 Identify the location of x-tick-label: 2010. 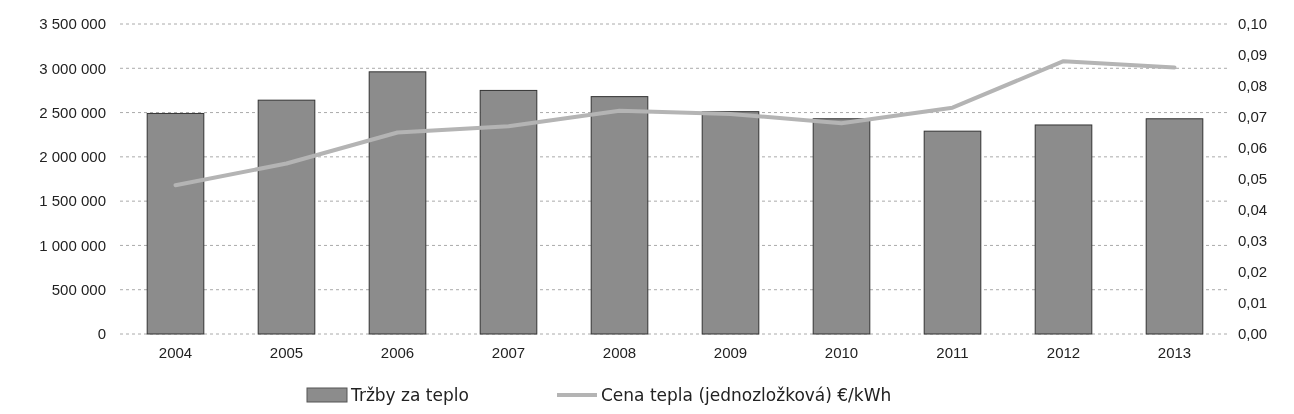
(841, 352).